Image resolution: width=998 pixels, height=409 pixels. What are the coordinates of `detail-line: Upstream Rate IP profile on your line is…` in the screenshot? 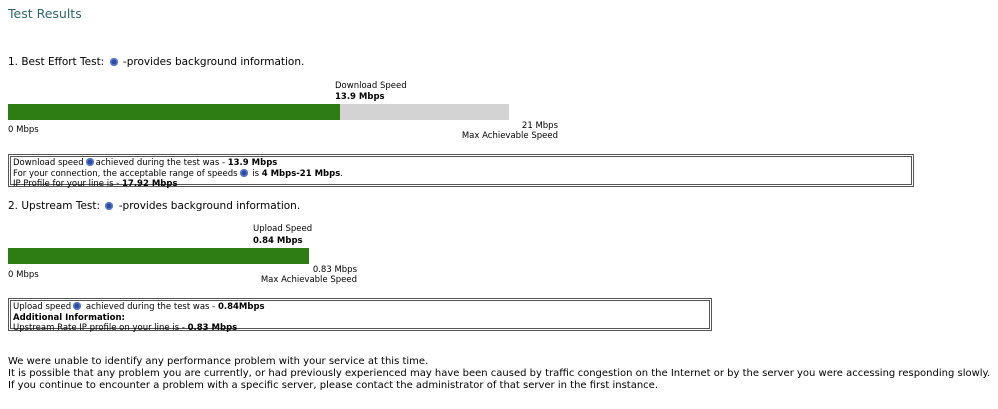 It's located at (360, 328).